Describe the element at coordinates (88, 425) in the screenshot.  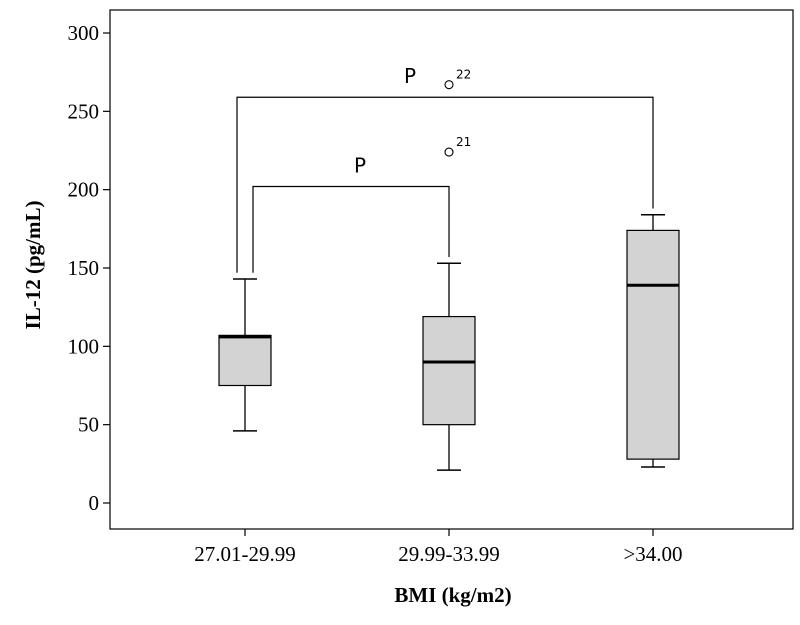
I see `y-tick-label-50: 50` at that location.